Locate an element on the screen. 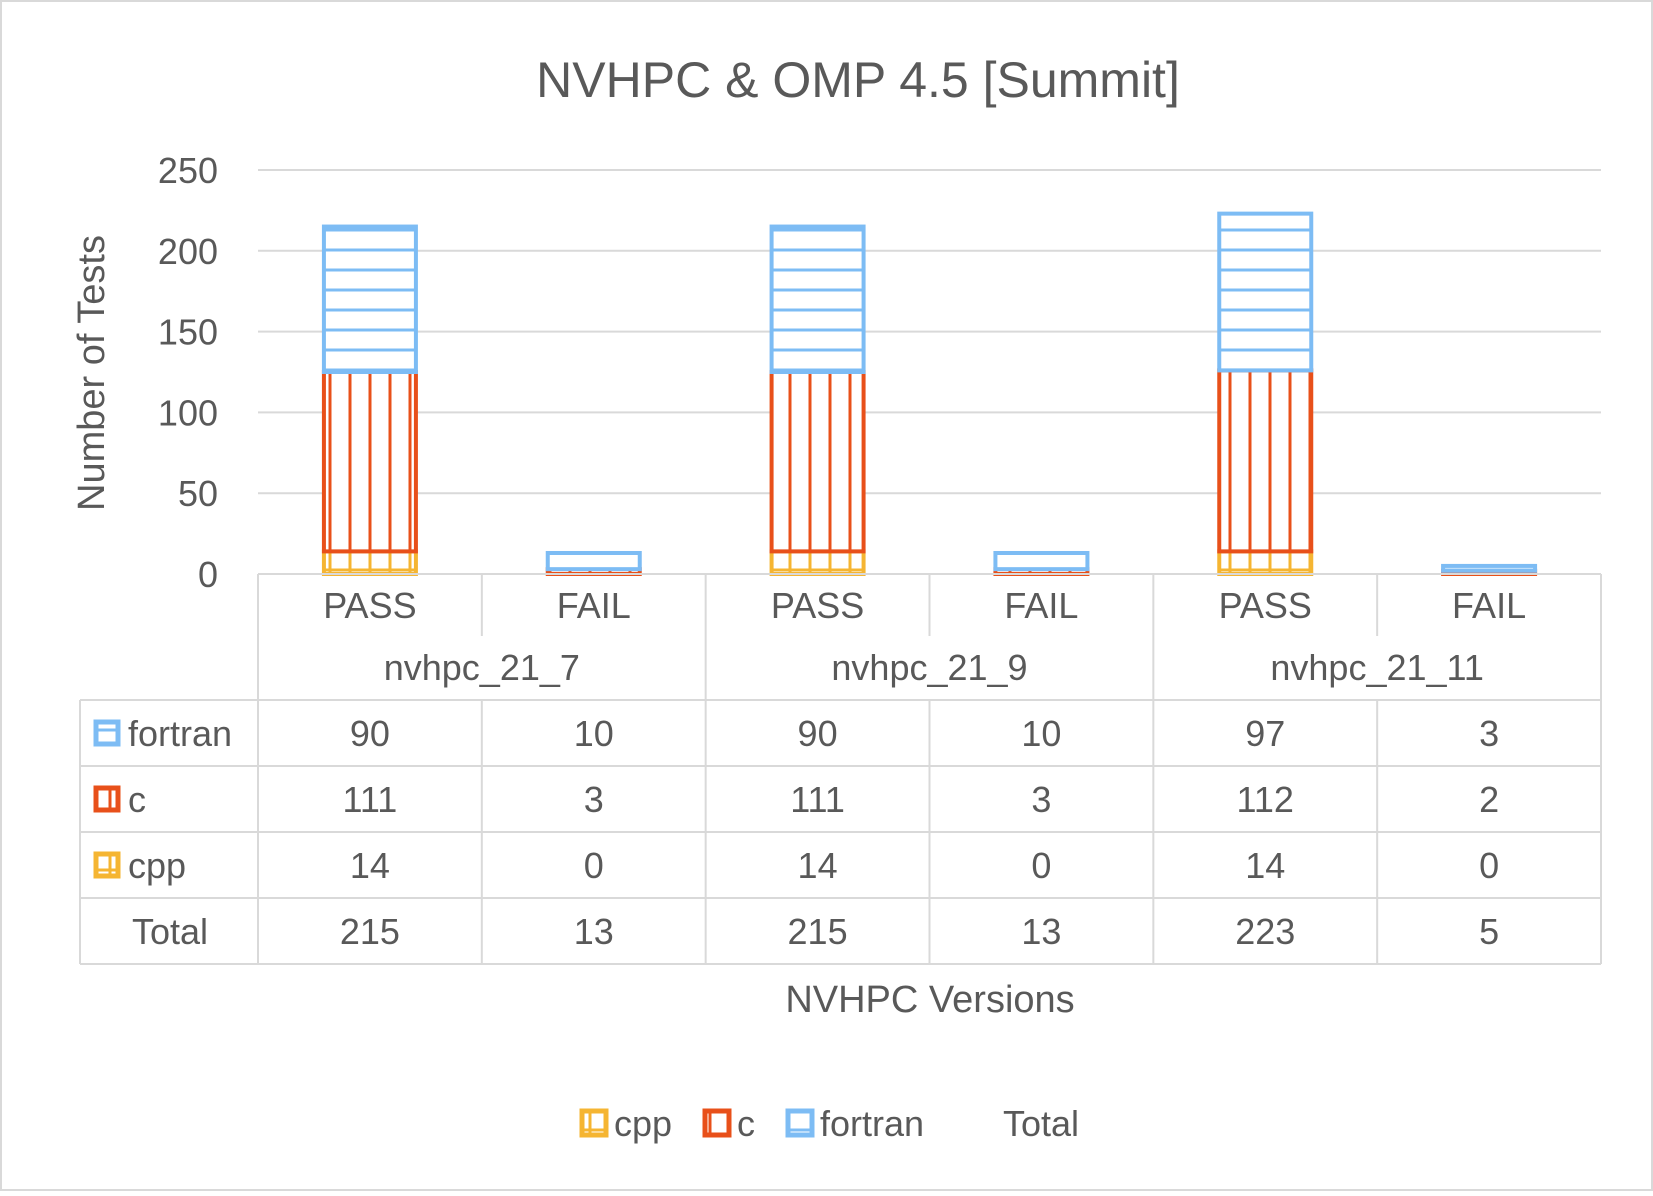 This screenshot has height=1196, width=1653. y-axis-label: Number of Tests is located at coordinates (92, 373).